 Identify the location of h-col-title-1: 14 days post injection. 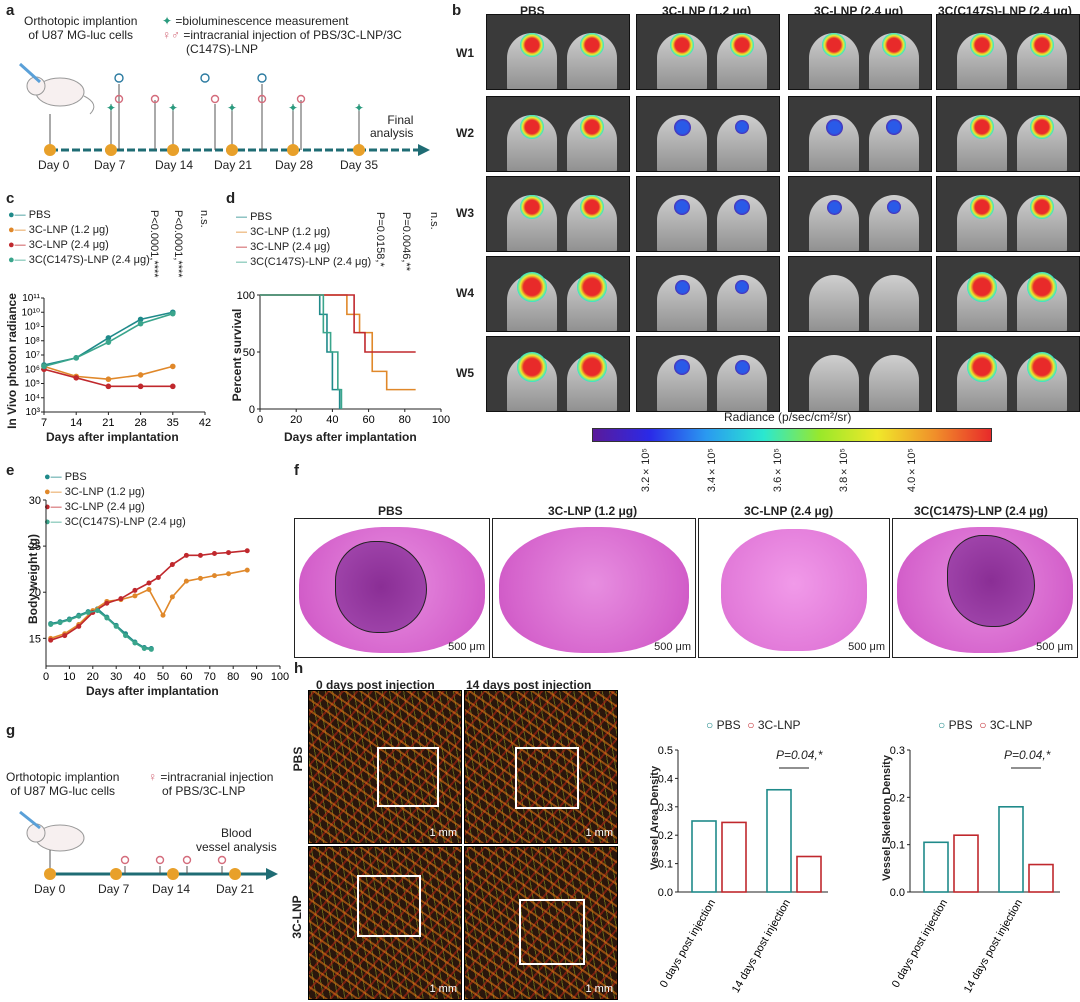
(529, 685).